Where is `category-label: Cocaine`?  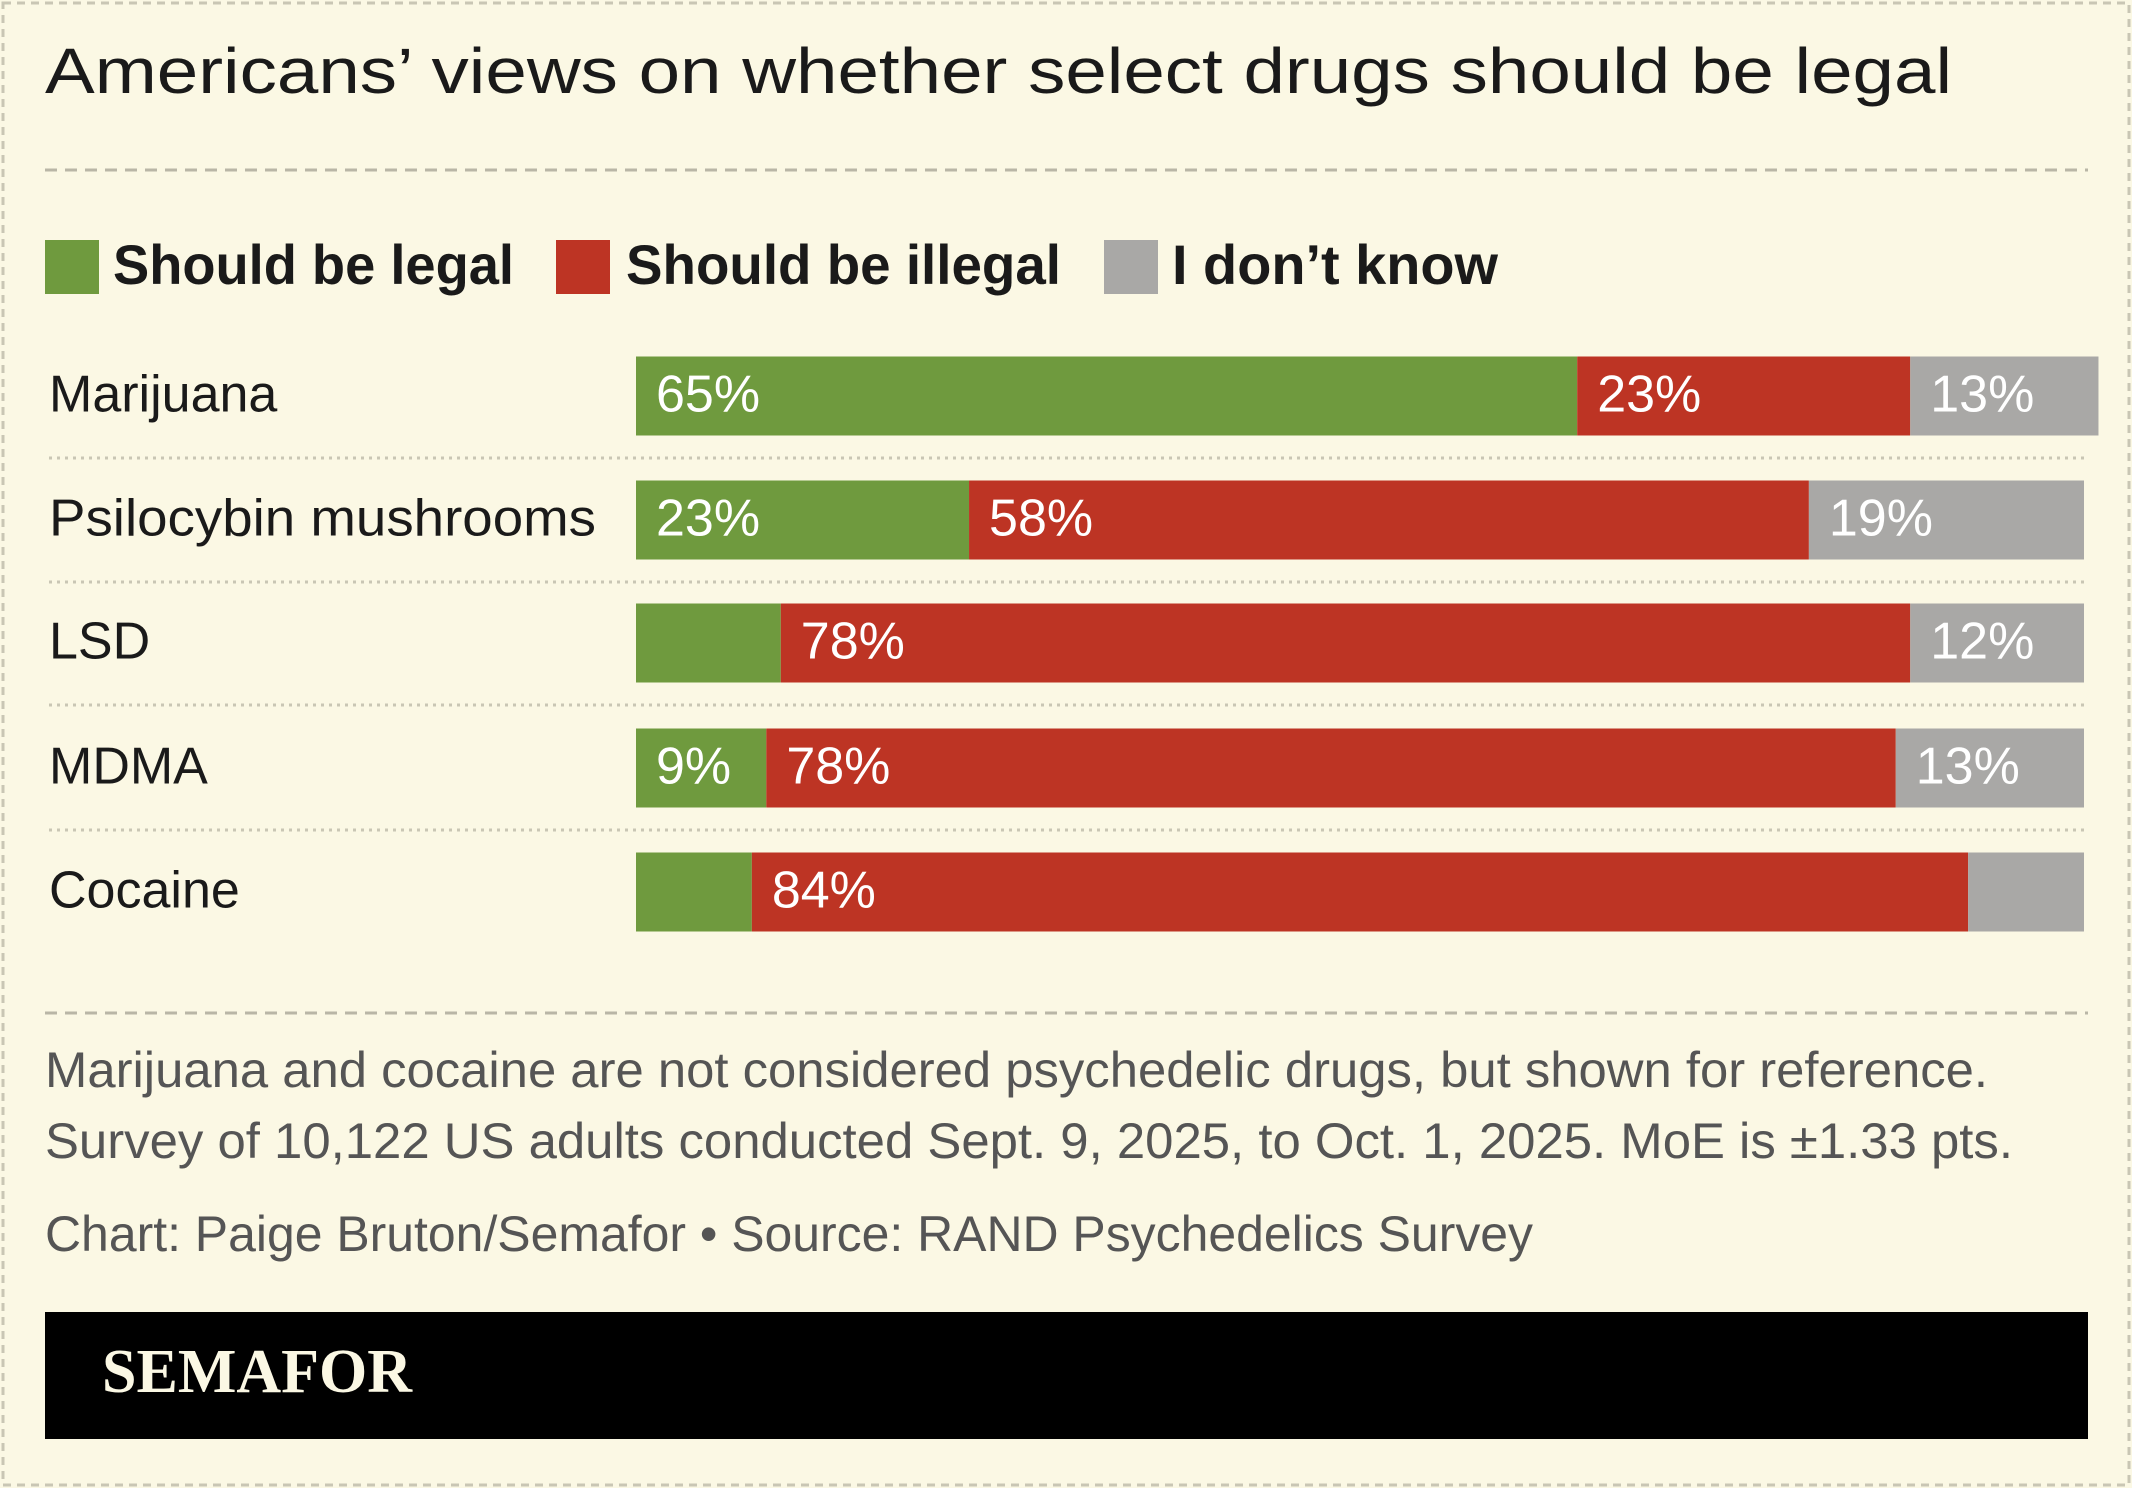 category-label: Cocaine is located at coordinates (144, 891).